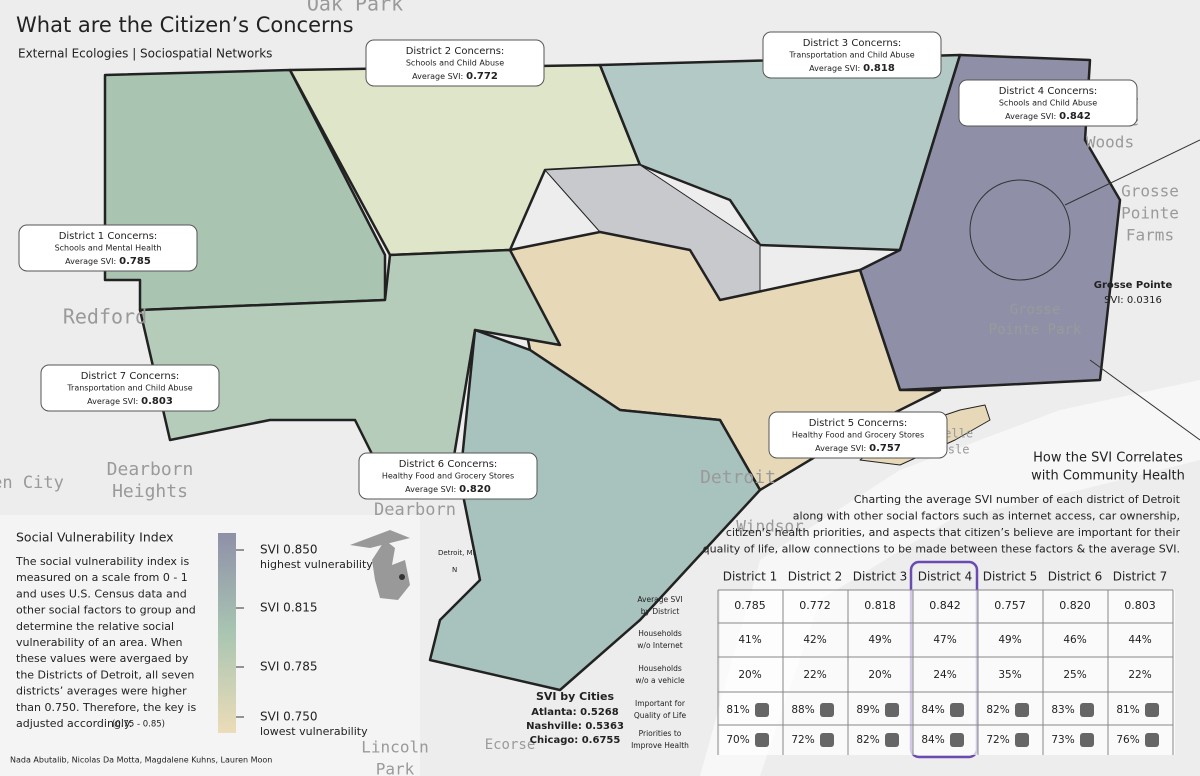 This screenshot has height=776, width=1200. What do you see at coordinates (289, 717) in the screenshot?
I see `legend-level: SVI 0.750` at bounding box center [289, 717].